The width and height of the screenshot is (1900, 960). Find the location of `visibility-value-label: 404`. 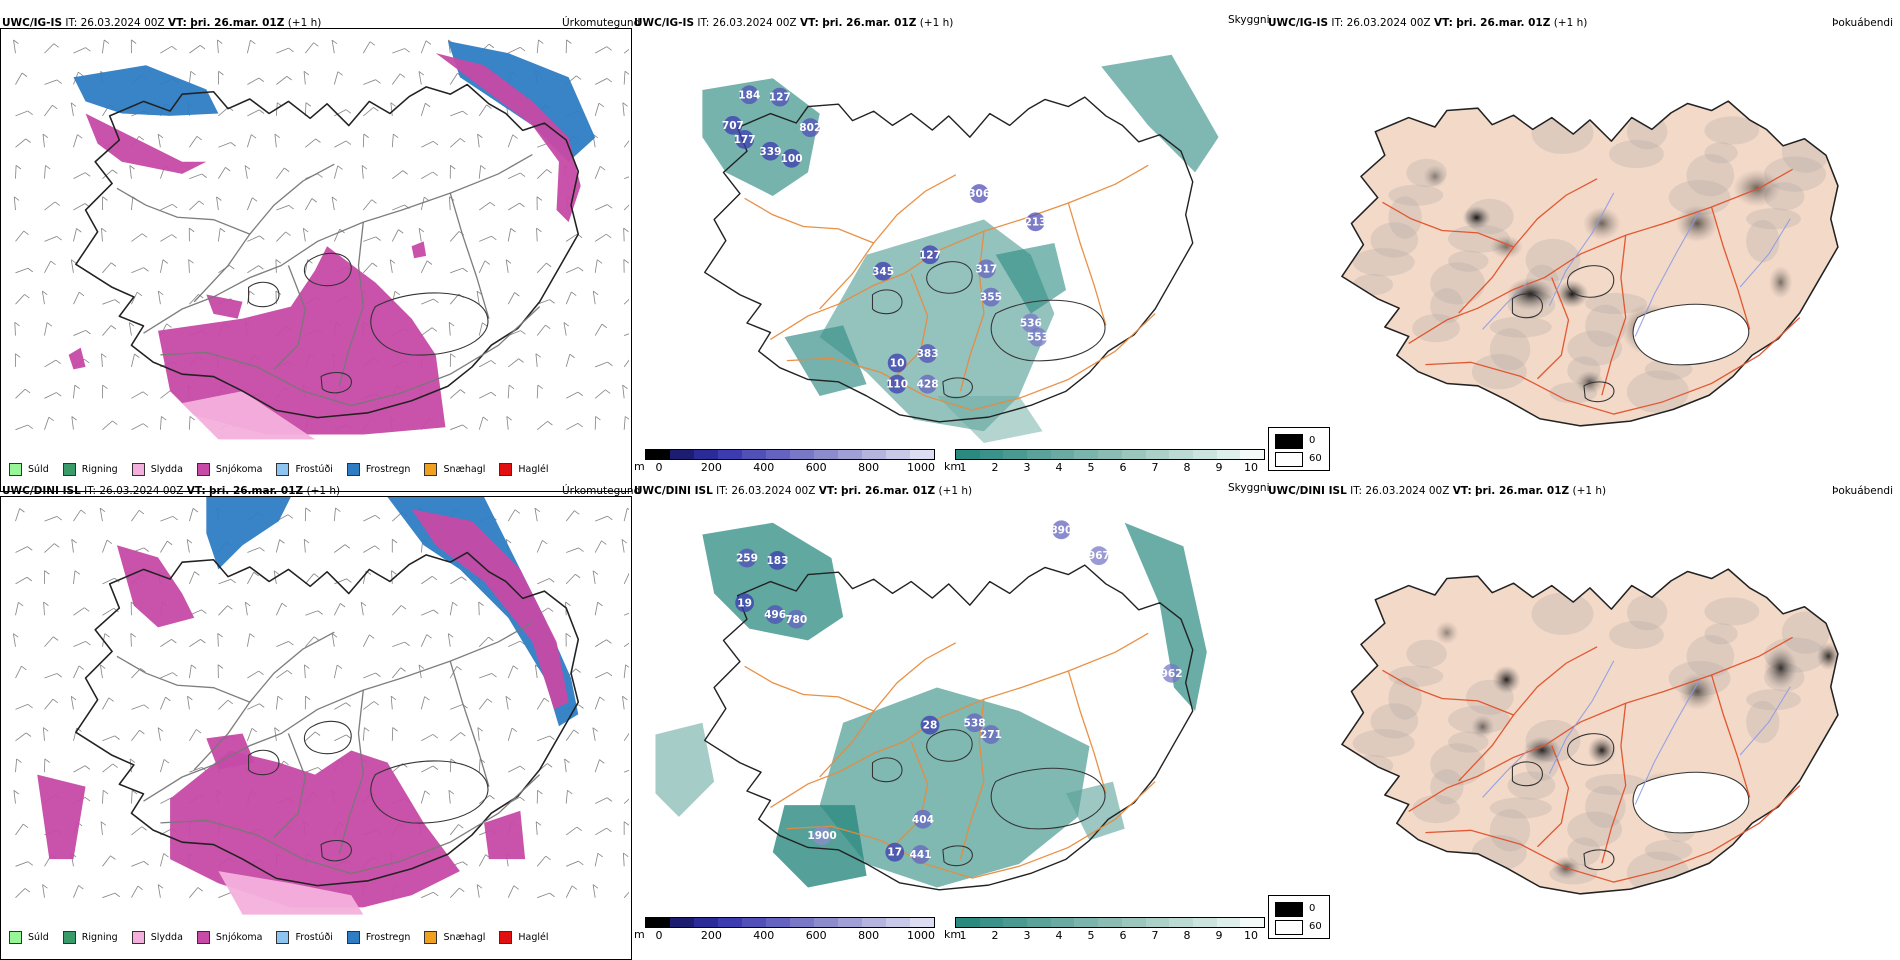

visibility-value-label: 404 is located at coordinates (923, 820).